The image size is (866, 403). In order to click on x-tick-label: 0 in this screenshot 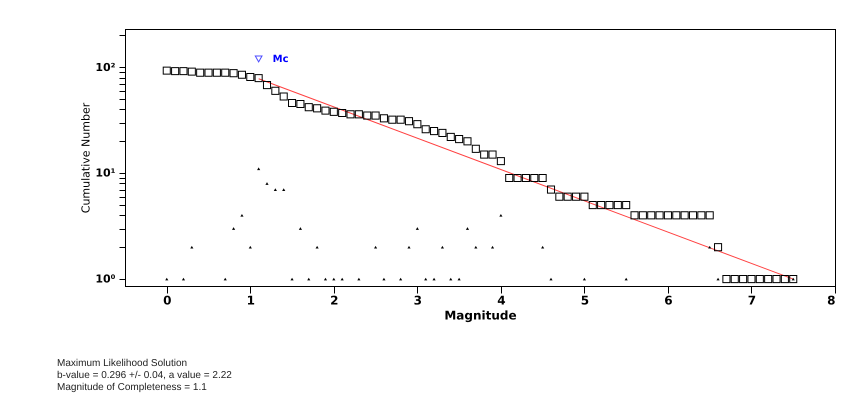, I will do `click(167, 301)`.